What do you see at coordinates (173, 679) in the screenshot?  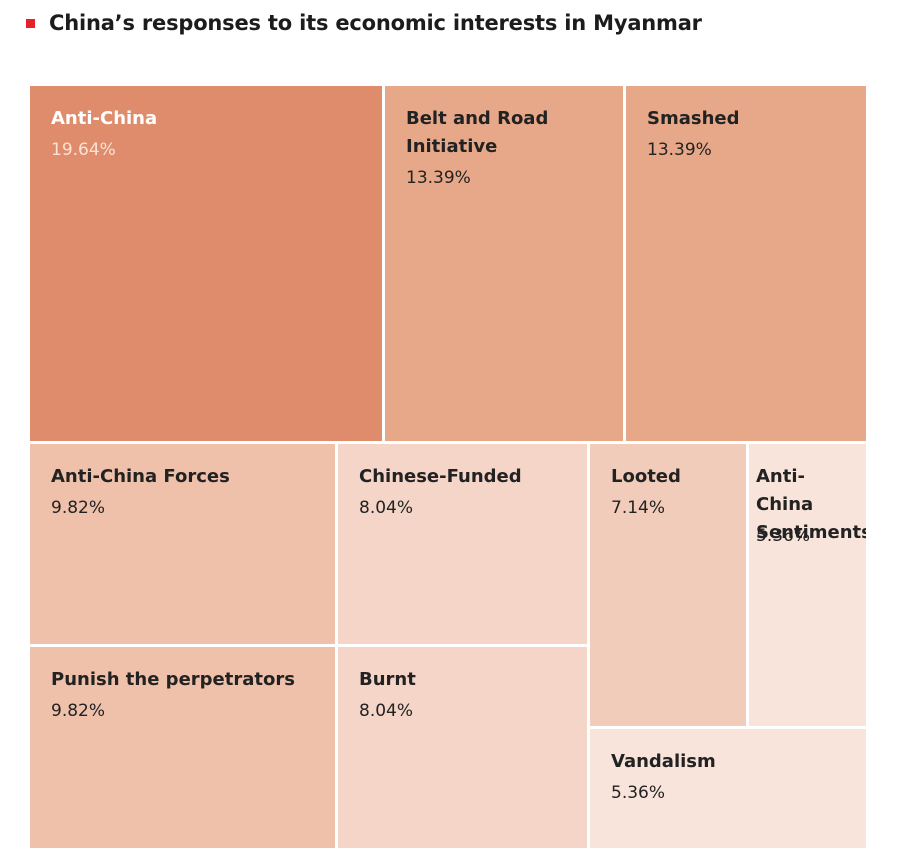 I see `tile-label: Punish the perpetrators` at bounding box center [173, 679].